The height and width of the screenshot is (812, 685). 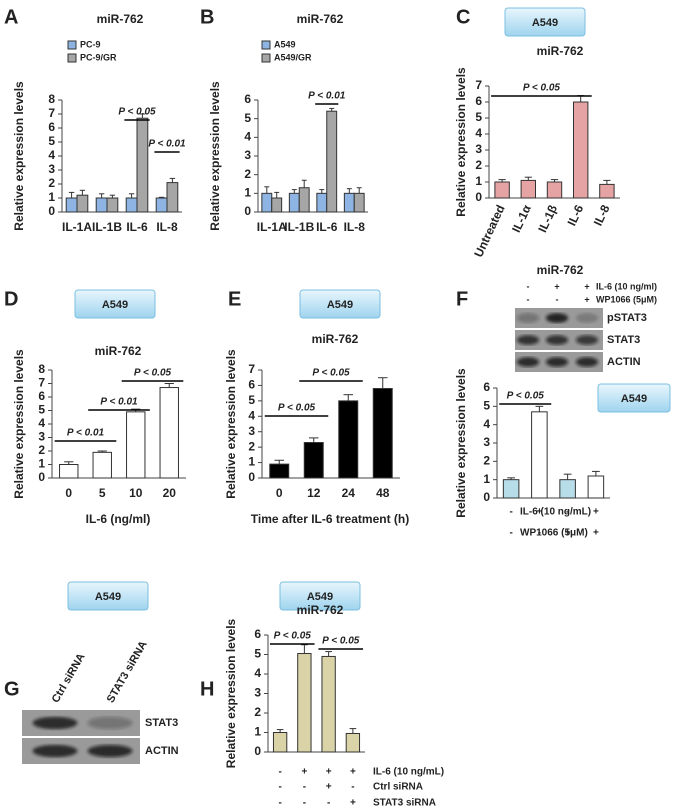 What do you see at coordinates (251, 415) in the screenshot?
I see `y-tick-label: 4` at bounding box center [251, 415].